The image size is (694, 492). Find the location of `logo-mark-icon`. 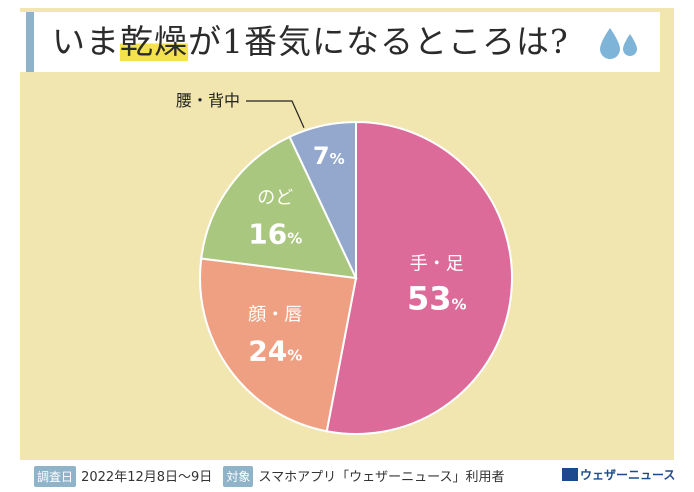

logo-mark-icon is located at coordinates (570, 474).